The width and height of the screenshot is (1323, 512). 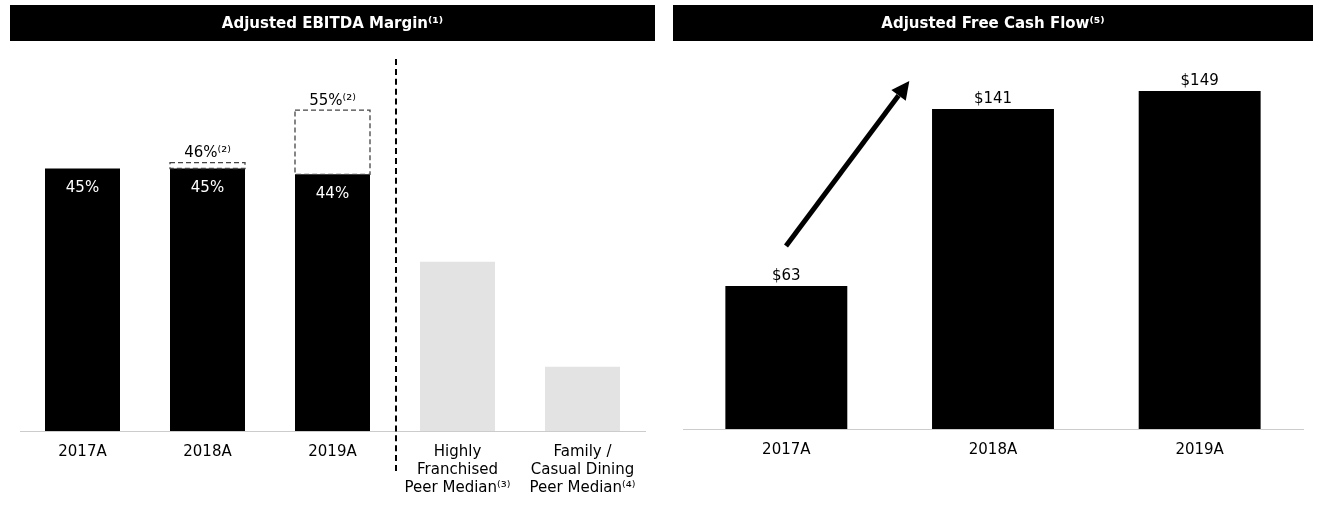 I want to click on total-label: 46%⁽²⁾, so click(x=207, y=152).